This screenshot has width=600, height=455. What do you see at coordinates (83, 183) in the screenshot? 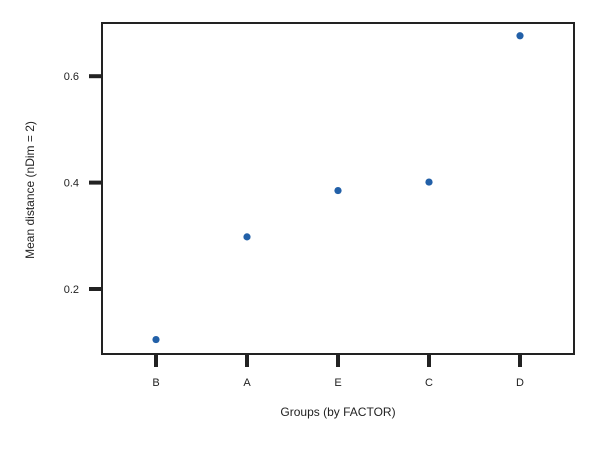
I see `y-axis-ticks: 0.2 0.4 0.6` at bounding box center [83, 183].